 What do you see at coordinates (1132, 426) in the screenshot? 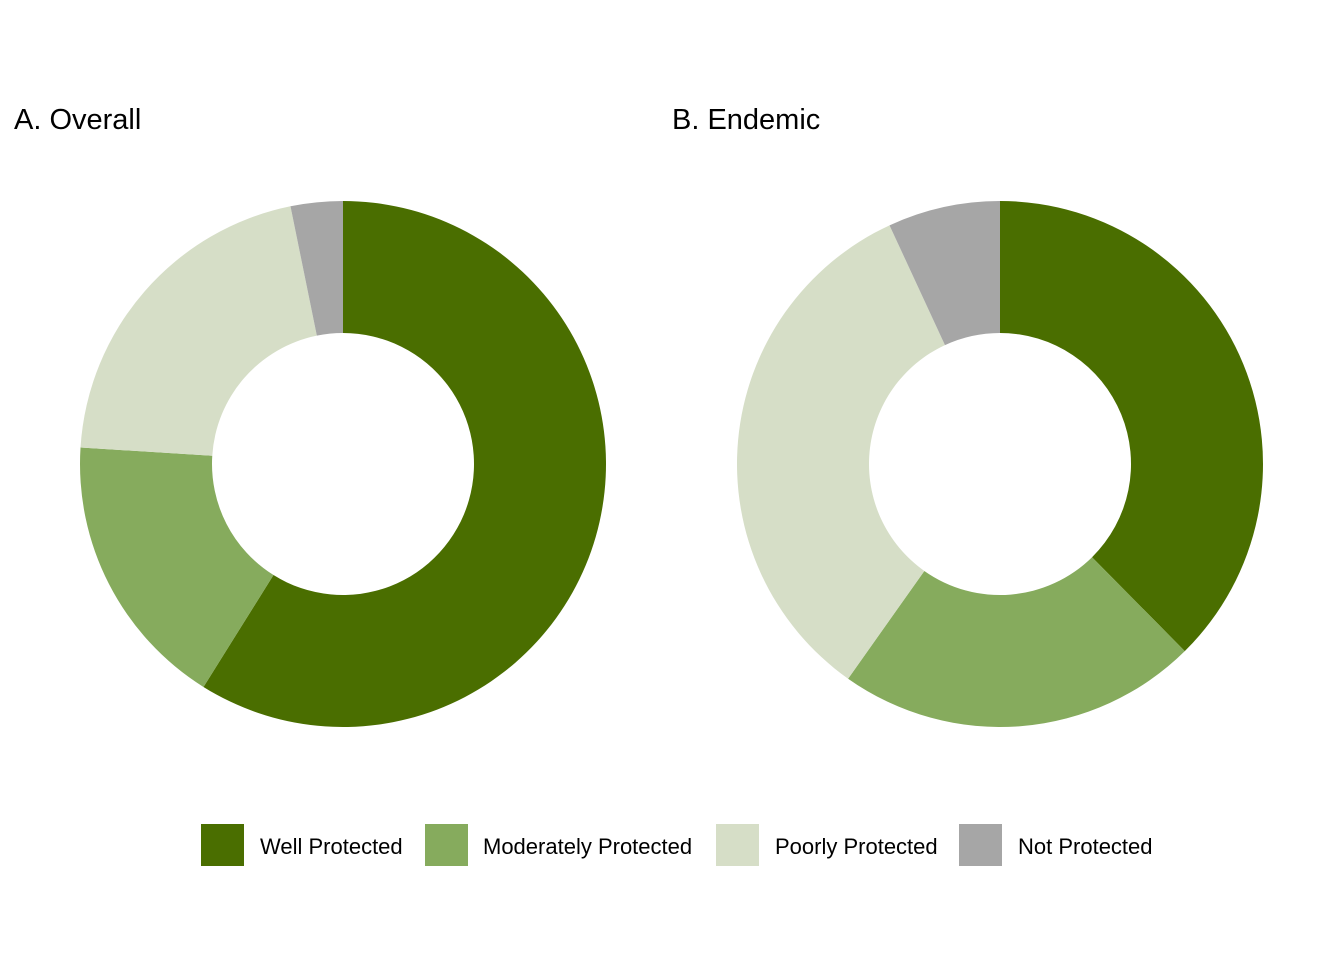
I see `donut-slice-well-protected` at bounding box center [1132, 426].